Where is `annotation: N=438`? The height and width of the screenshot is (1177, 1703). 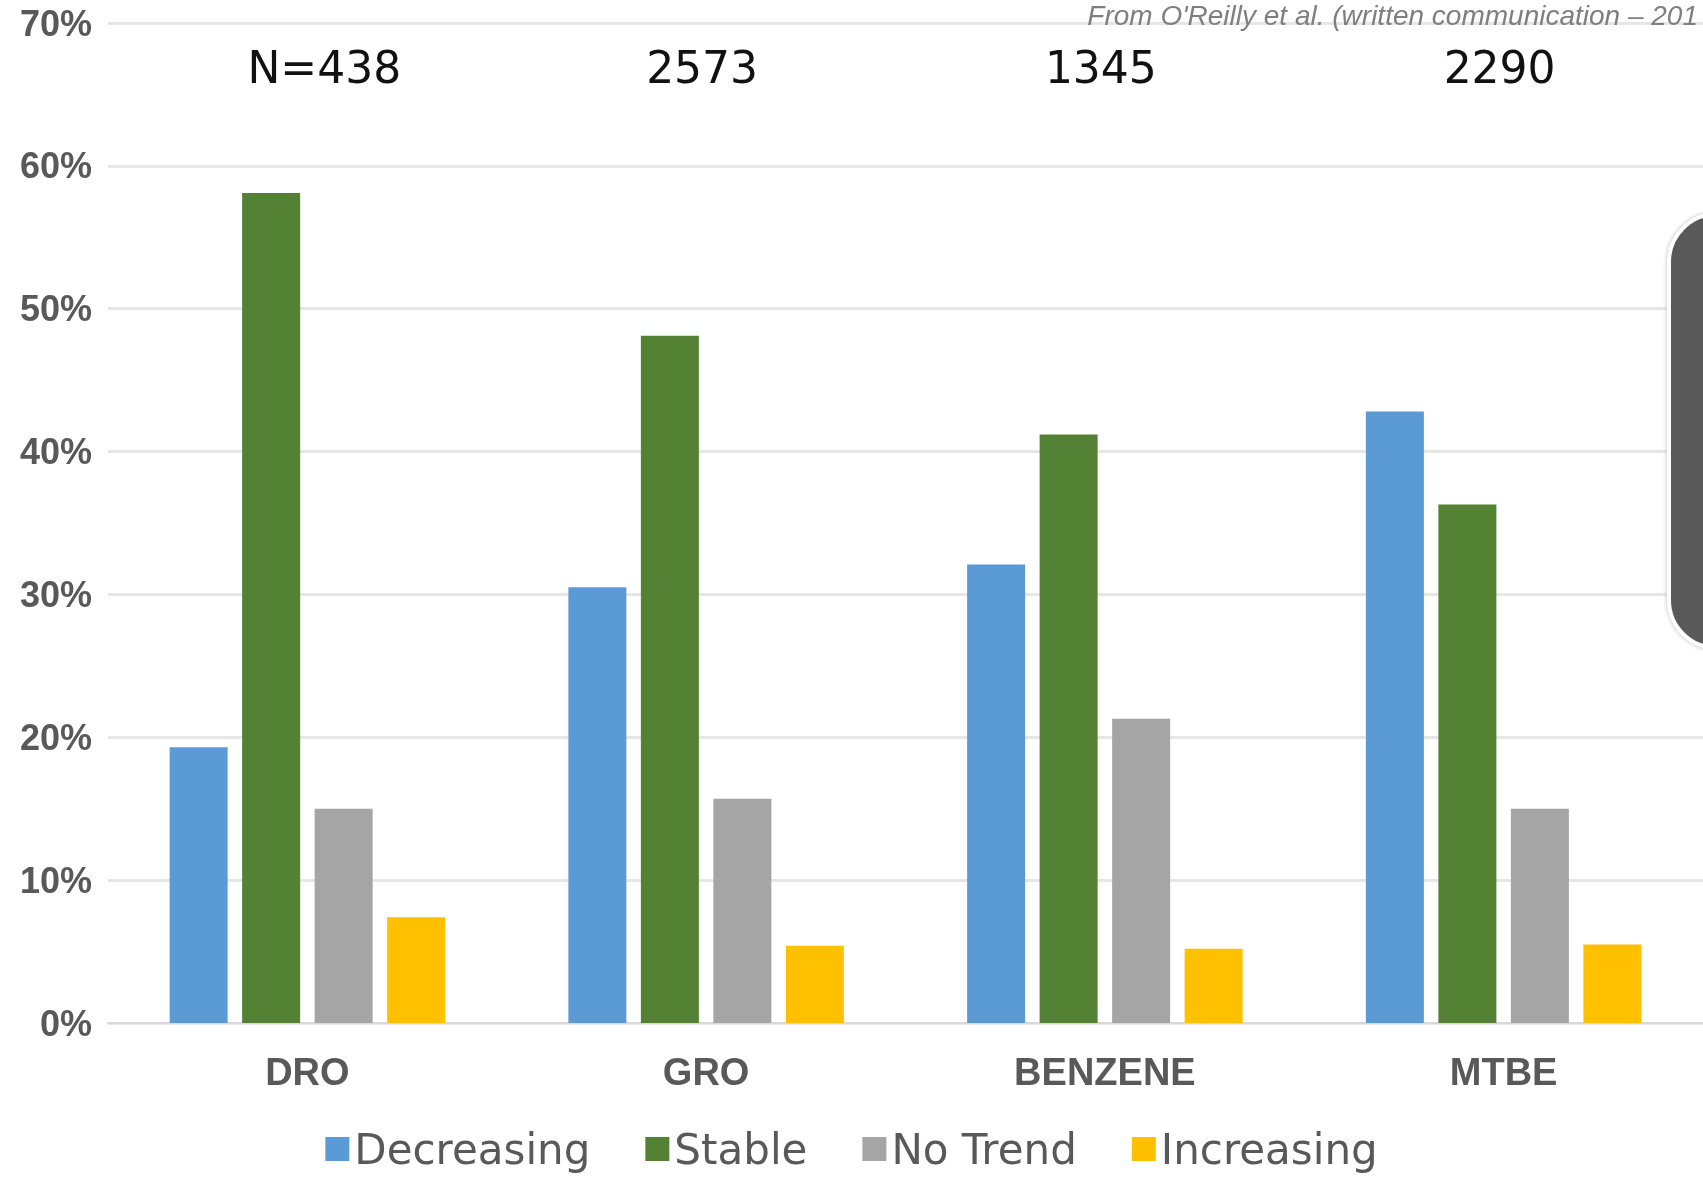
annotation: N=438 is located at coordinates (324, 67).